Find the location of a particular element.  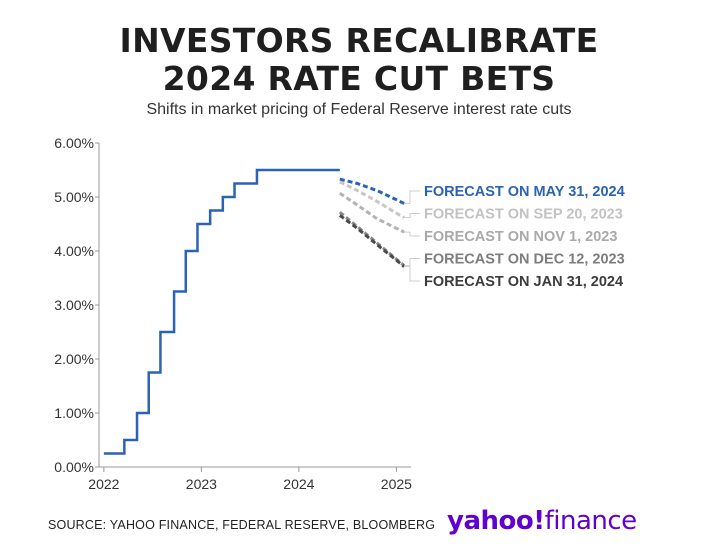

y-tick-label: 3.00% is located at coordinates (74, 305).